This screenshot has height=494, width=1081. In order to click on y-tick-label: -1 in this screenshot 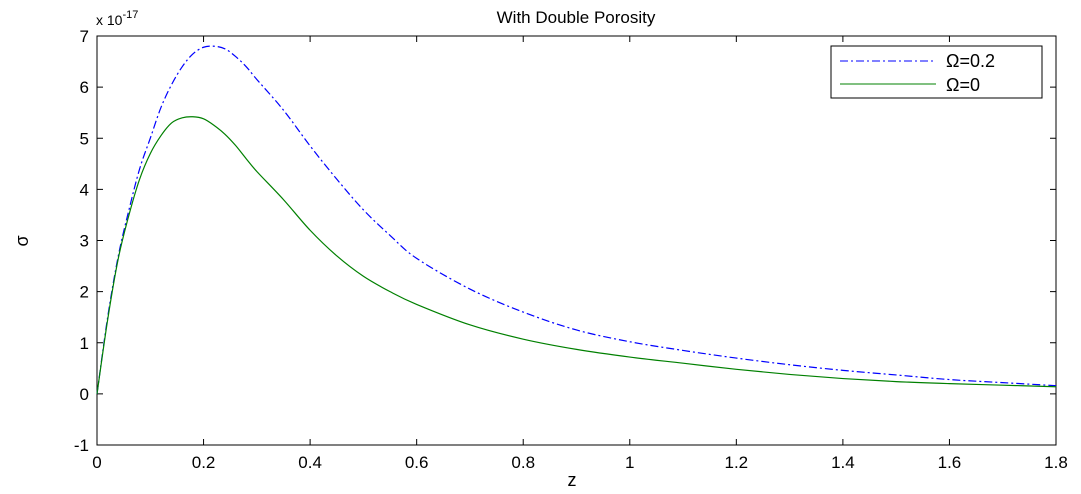, I will do `click(81, 445)`.